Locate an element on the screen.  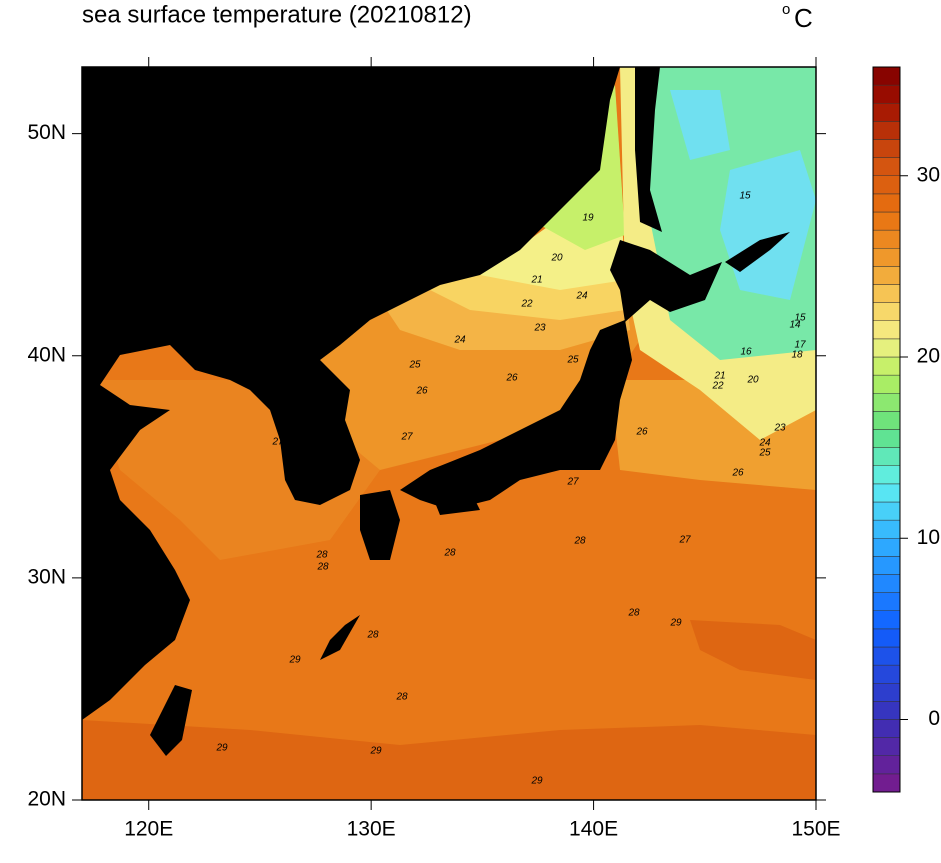
lat-tick-label: 40N is located at coordinates (46, 354).